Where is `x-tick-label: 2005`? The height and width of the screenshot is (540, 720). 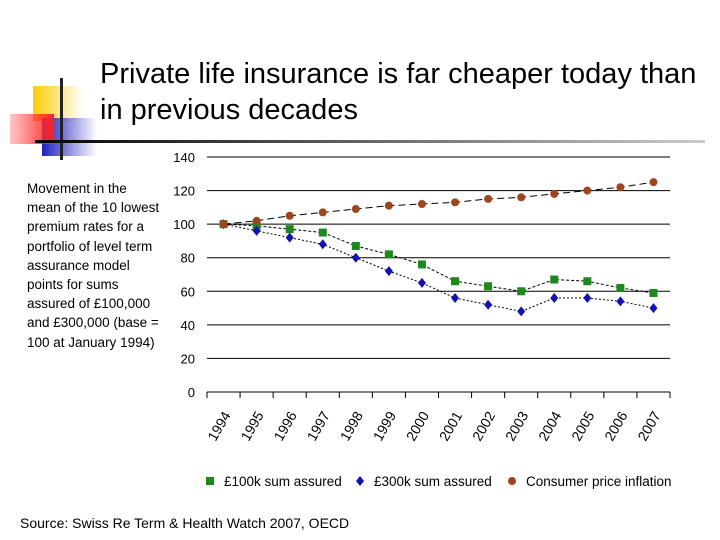 x-tick-label: 2005 is located at coordinates (583, 425).